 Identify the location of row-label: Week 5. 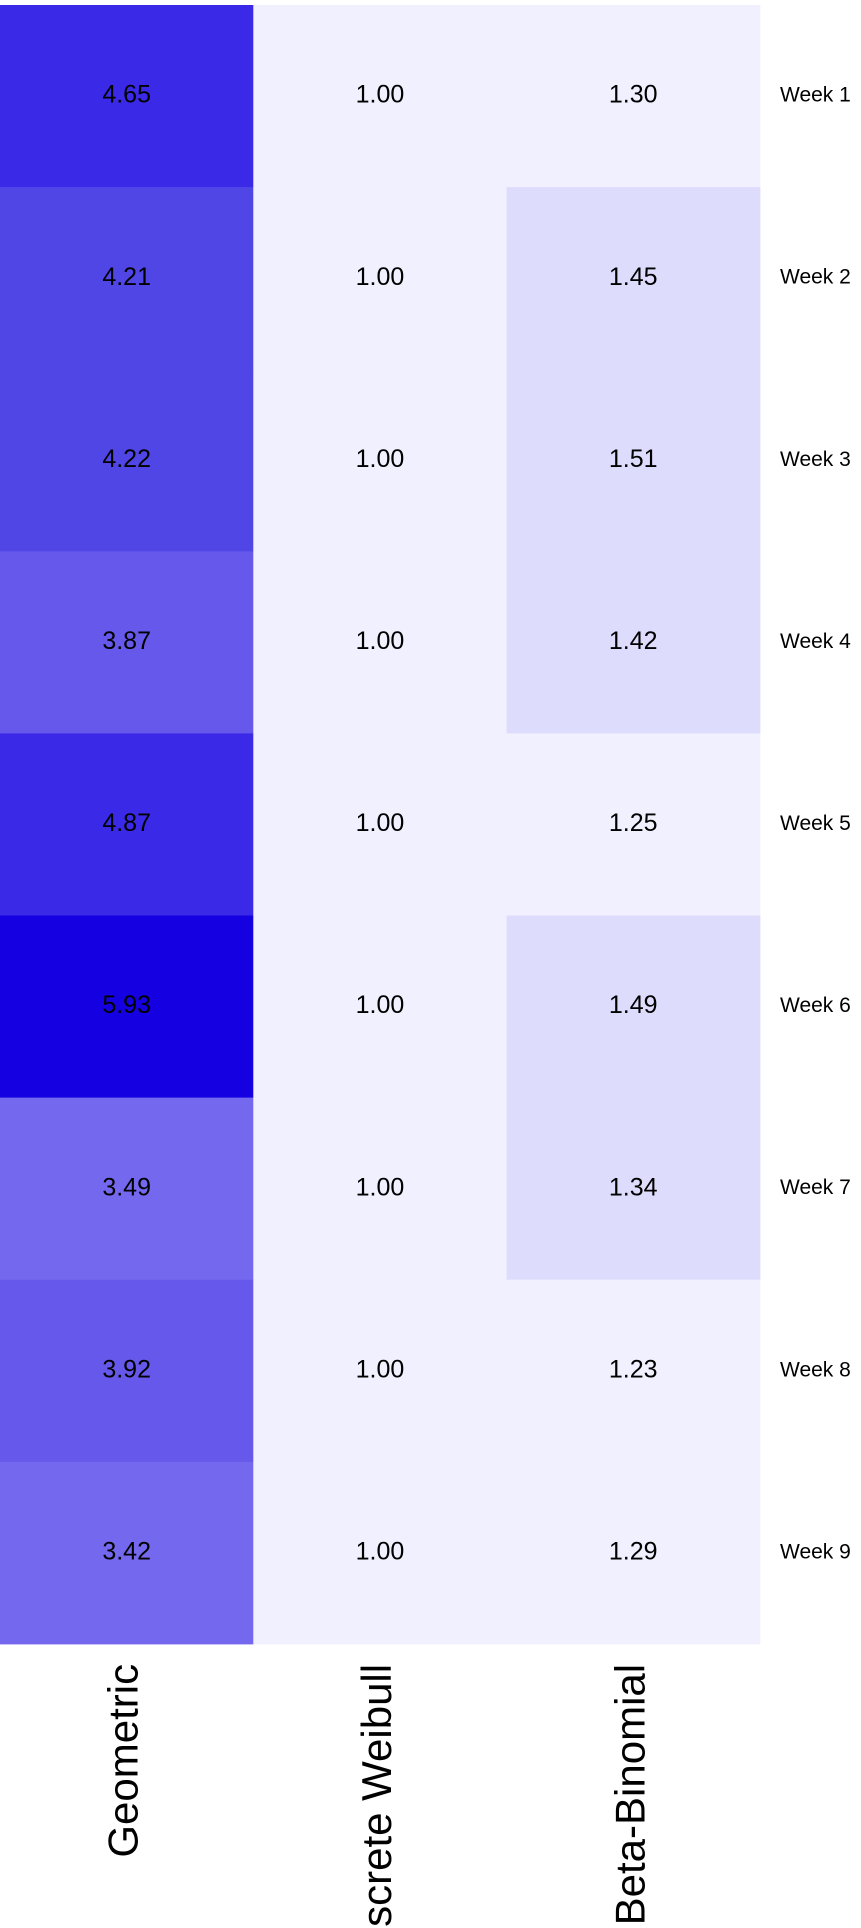
(815, 823).